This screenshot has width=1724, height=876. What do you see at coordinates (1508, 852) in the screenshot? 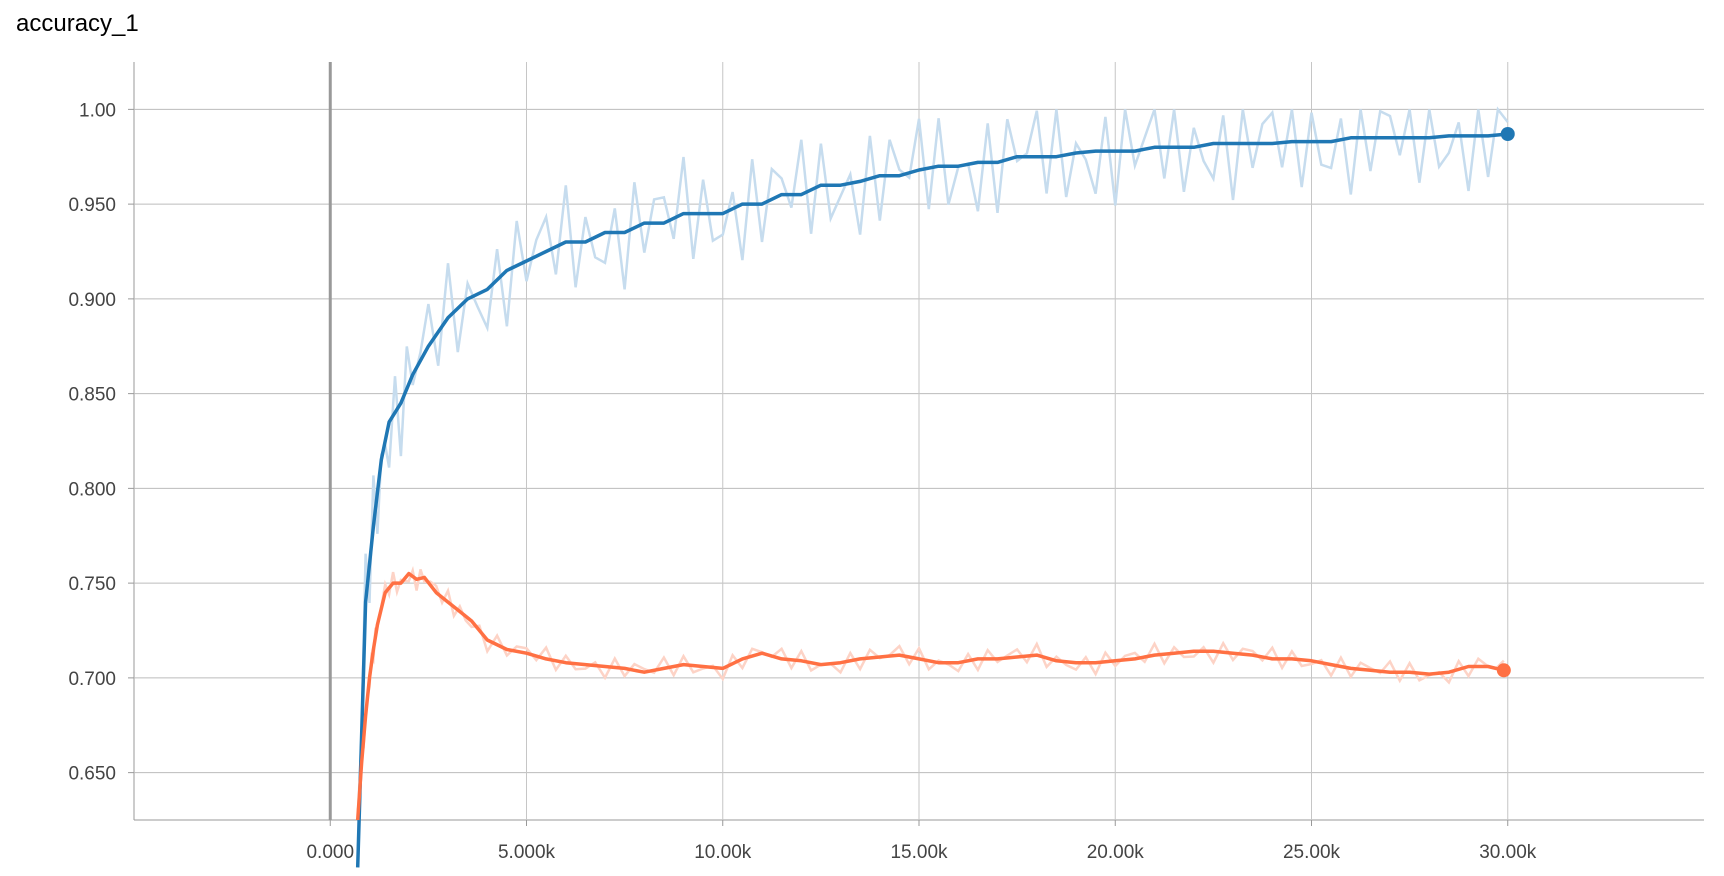
I see `x-tick-label: 30.00k` at bounding box center [1508, 852].